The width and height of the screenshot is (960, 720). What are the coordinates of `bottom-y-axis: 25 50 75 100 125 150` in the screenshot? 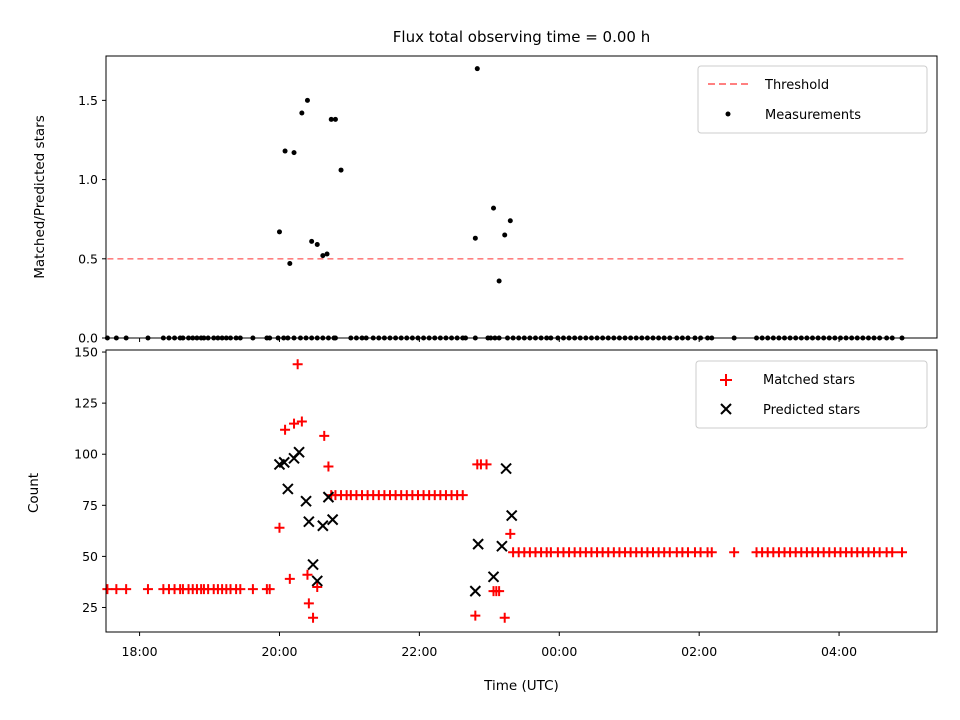 It's located at (90, 480).